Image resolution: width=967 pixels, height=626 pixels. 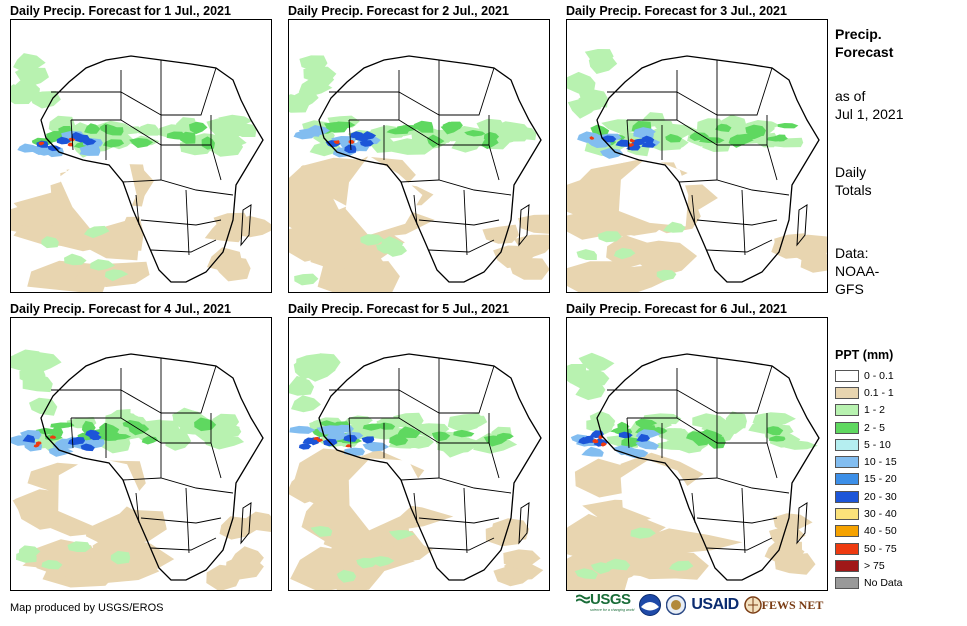 What do you see at coordinates (650, 605) in the screenshot?
I see `noaa-logo-icon` at bounding box center [650, 605].